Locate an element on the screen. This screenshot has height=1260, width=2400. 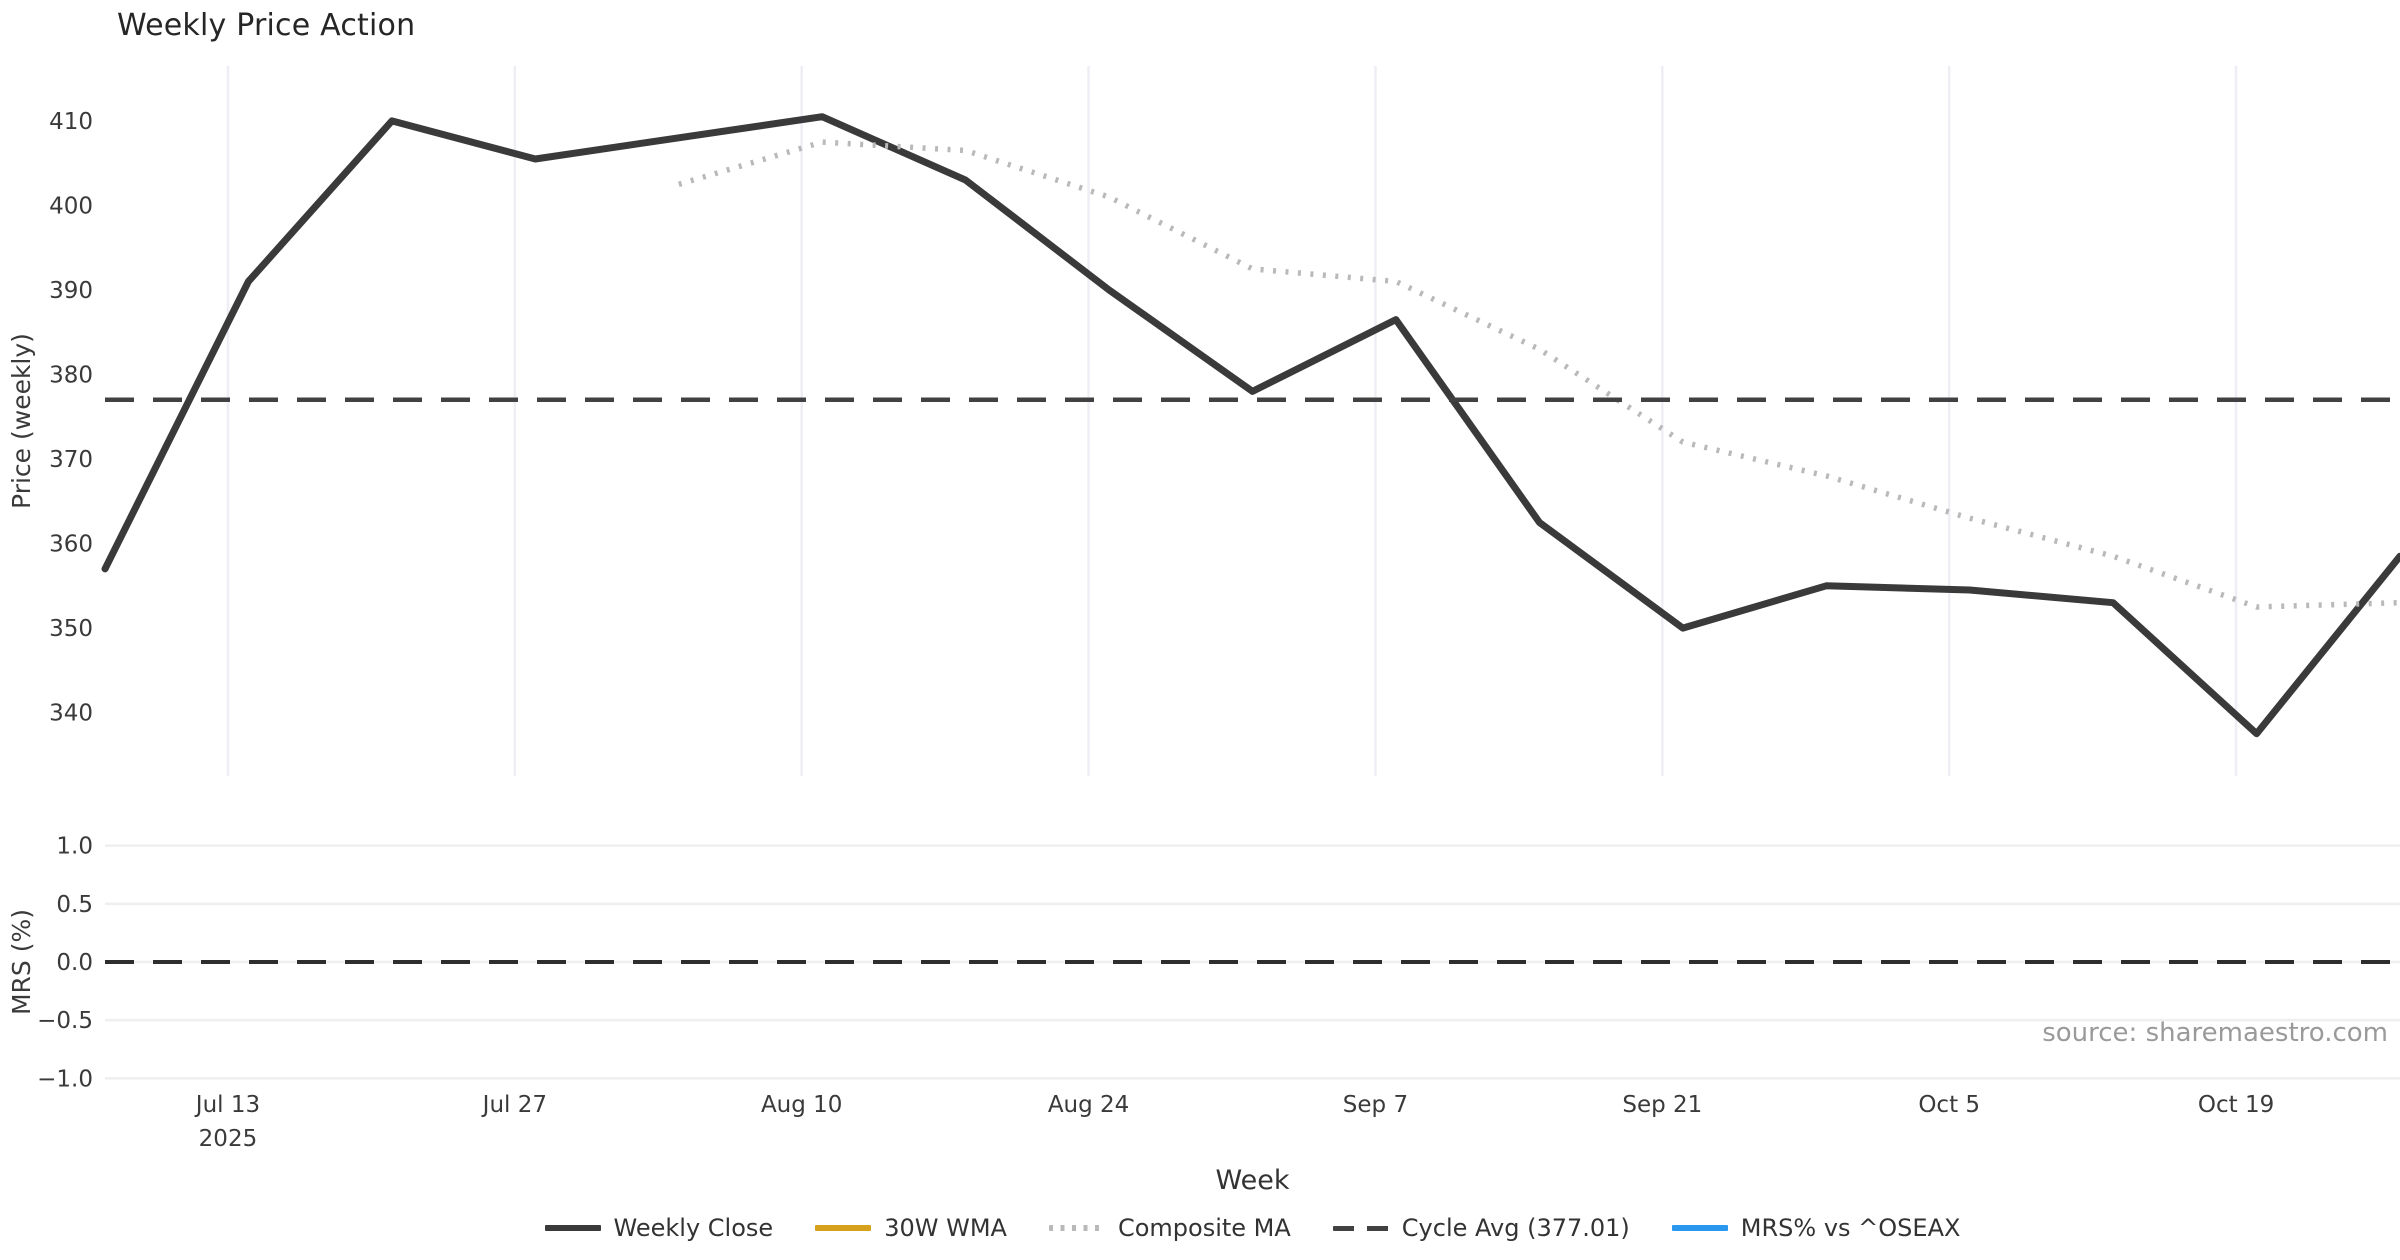
legend-label: Composite MA is located at coordinates (1204, 1228).